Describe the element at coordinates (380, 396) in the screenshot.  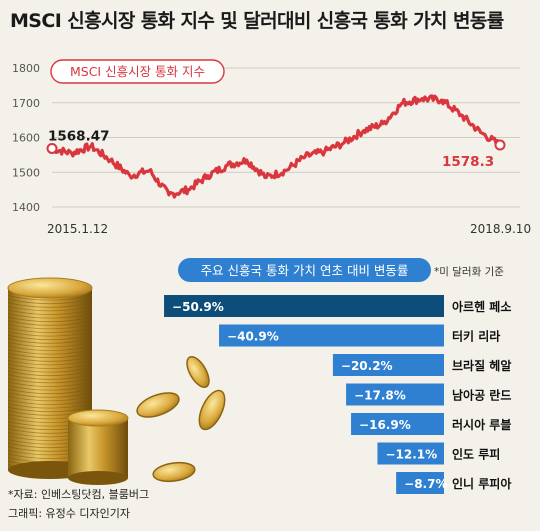
I see `bar-value-label: −17.8%` at that location.